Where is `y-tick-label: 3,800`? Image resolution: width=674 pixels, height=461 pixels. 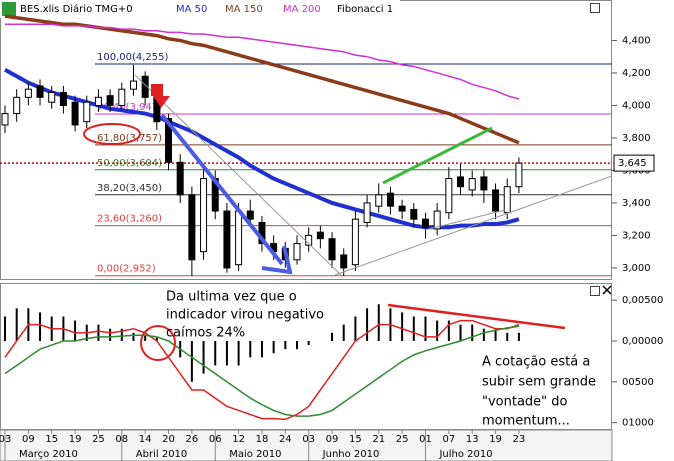 y-tick-label: 3,800 is located at coordinates (636, 138).